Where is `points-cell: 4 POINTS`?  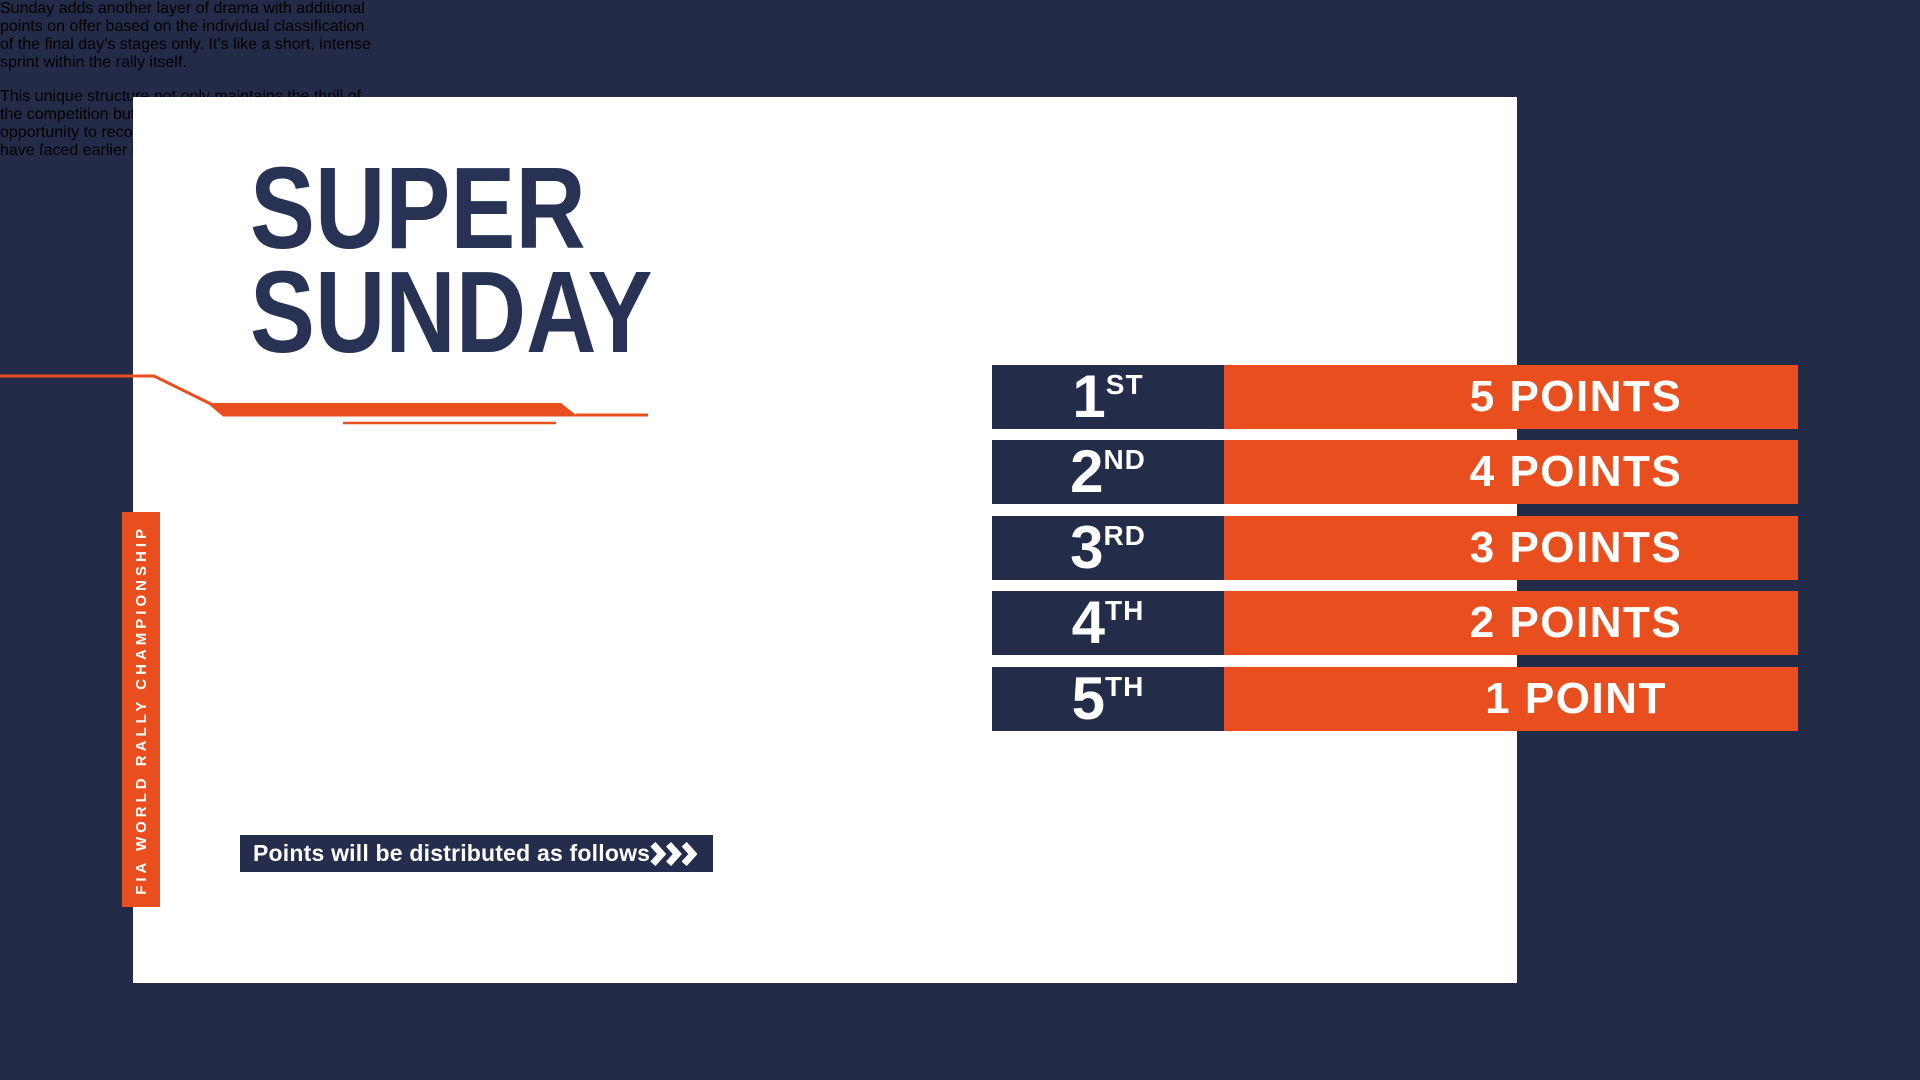 points-cell: 4 POINTS is located at coordinates (1511, 472).